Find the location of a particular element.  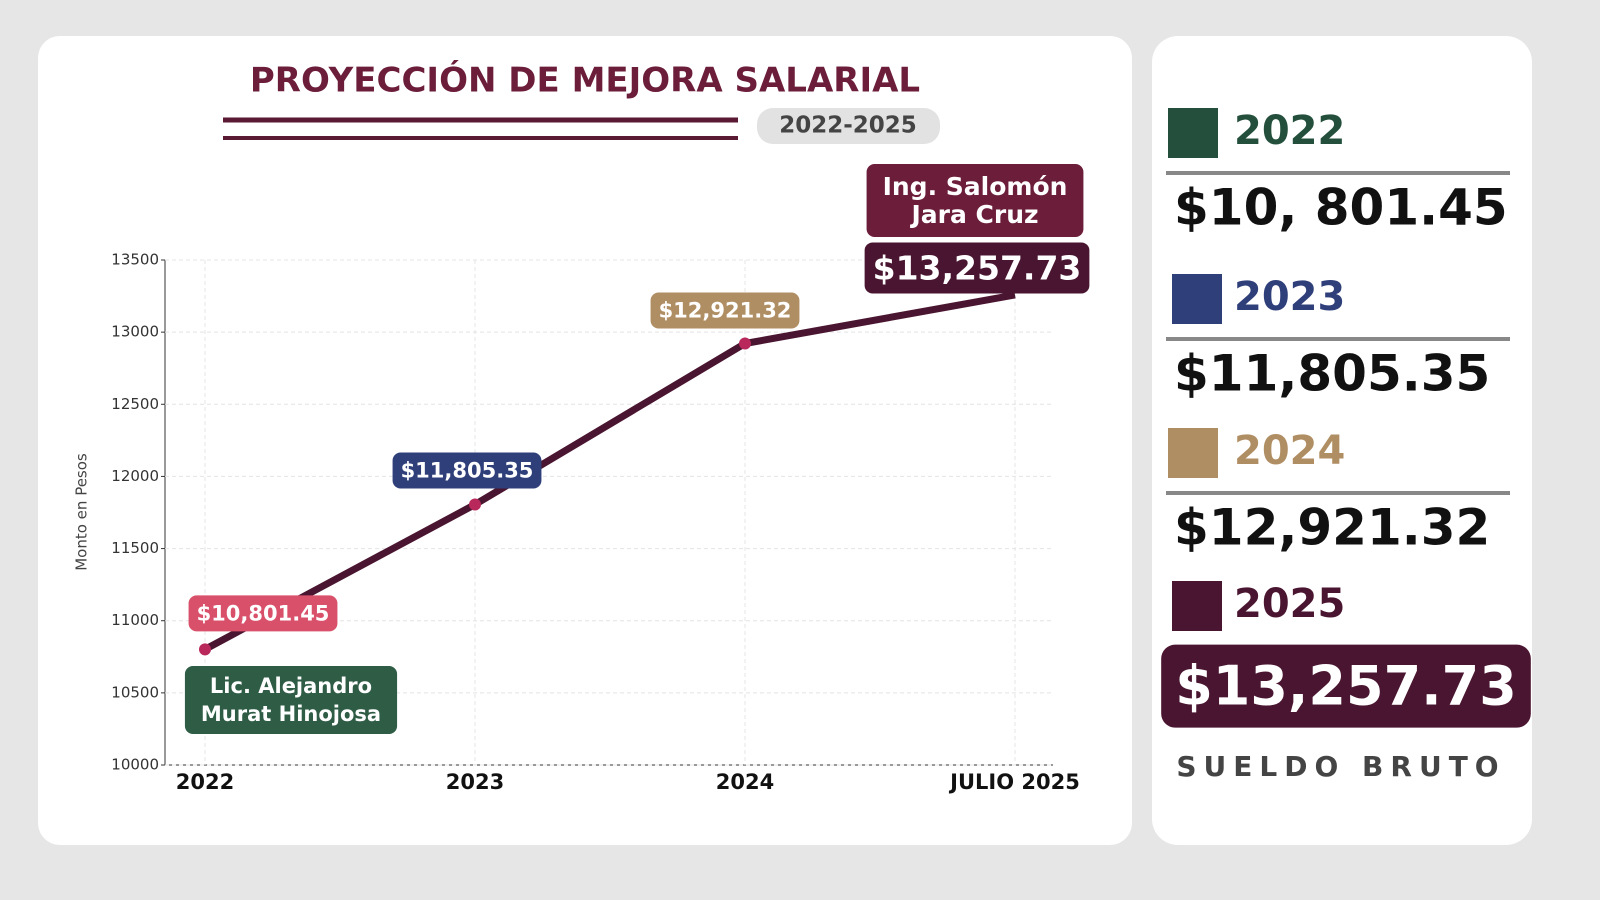

y-tick-label: 12500 is located at coordinates (135, 404).